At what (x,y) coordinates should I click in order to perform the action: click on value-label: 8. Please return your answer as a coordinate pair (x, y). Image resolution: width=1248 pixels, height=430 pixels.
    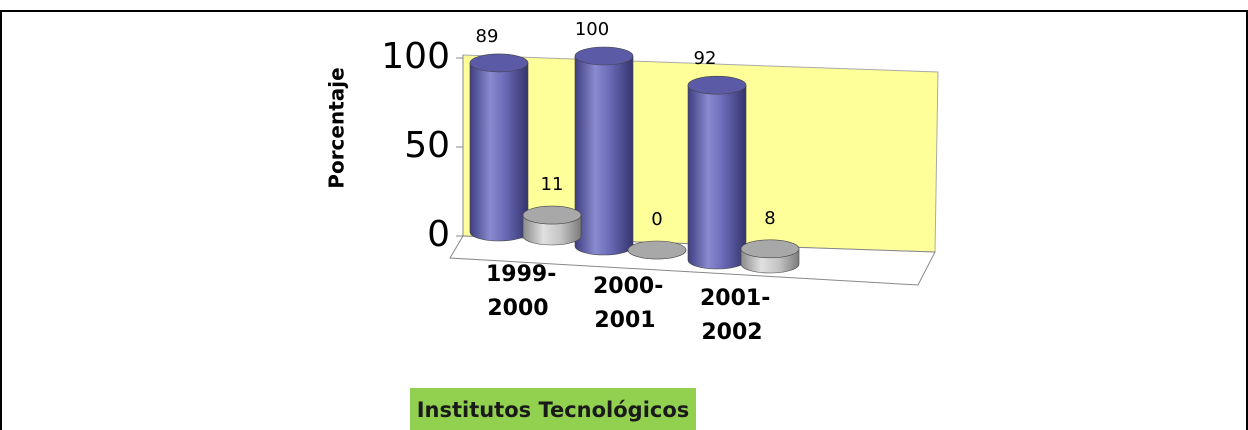
    Looking at the image, I should click on (769, 218).